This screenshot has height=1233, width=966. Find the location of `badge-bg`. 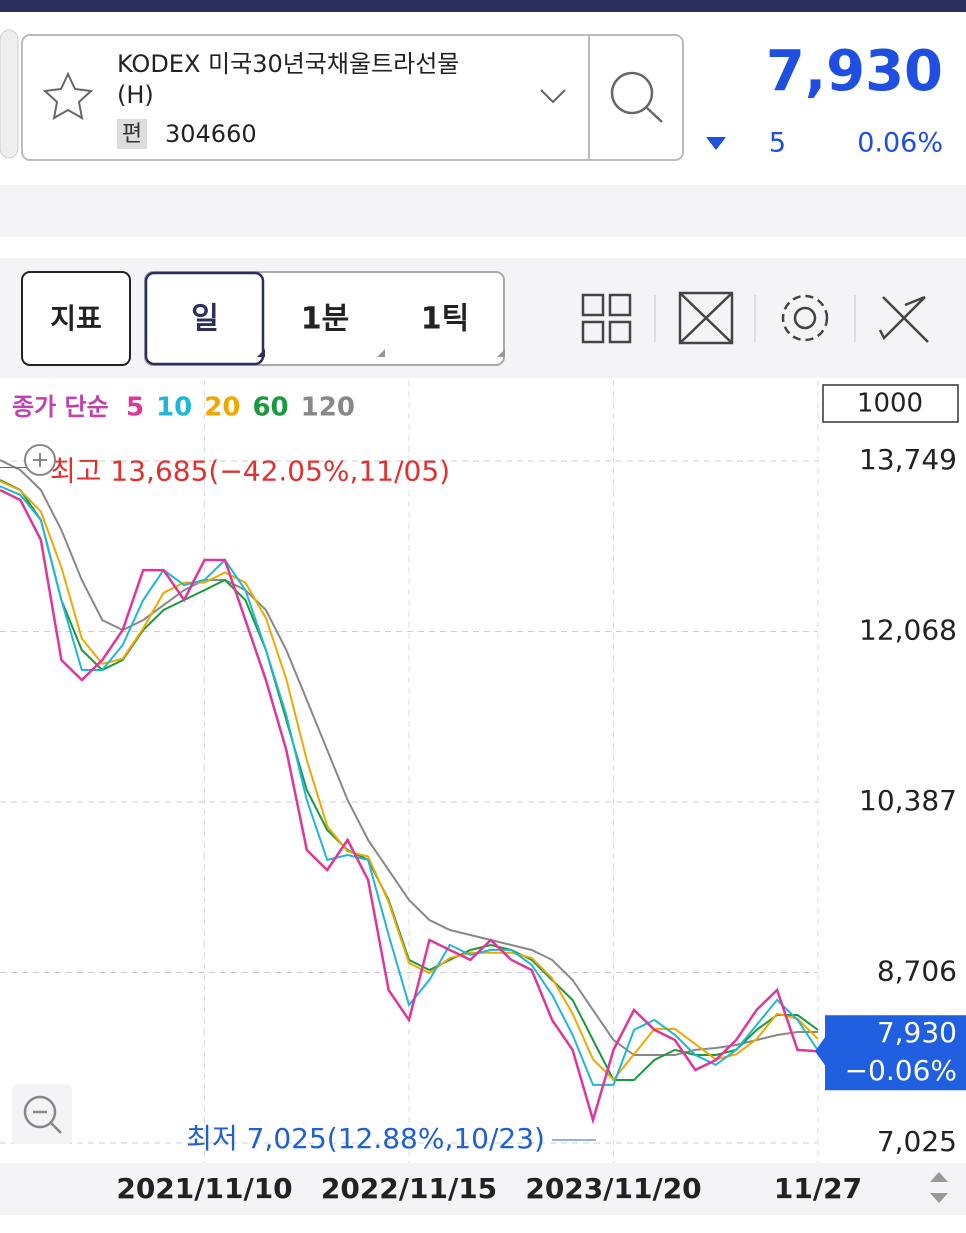

badge-bg is located at coordinates (132, 134).